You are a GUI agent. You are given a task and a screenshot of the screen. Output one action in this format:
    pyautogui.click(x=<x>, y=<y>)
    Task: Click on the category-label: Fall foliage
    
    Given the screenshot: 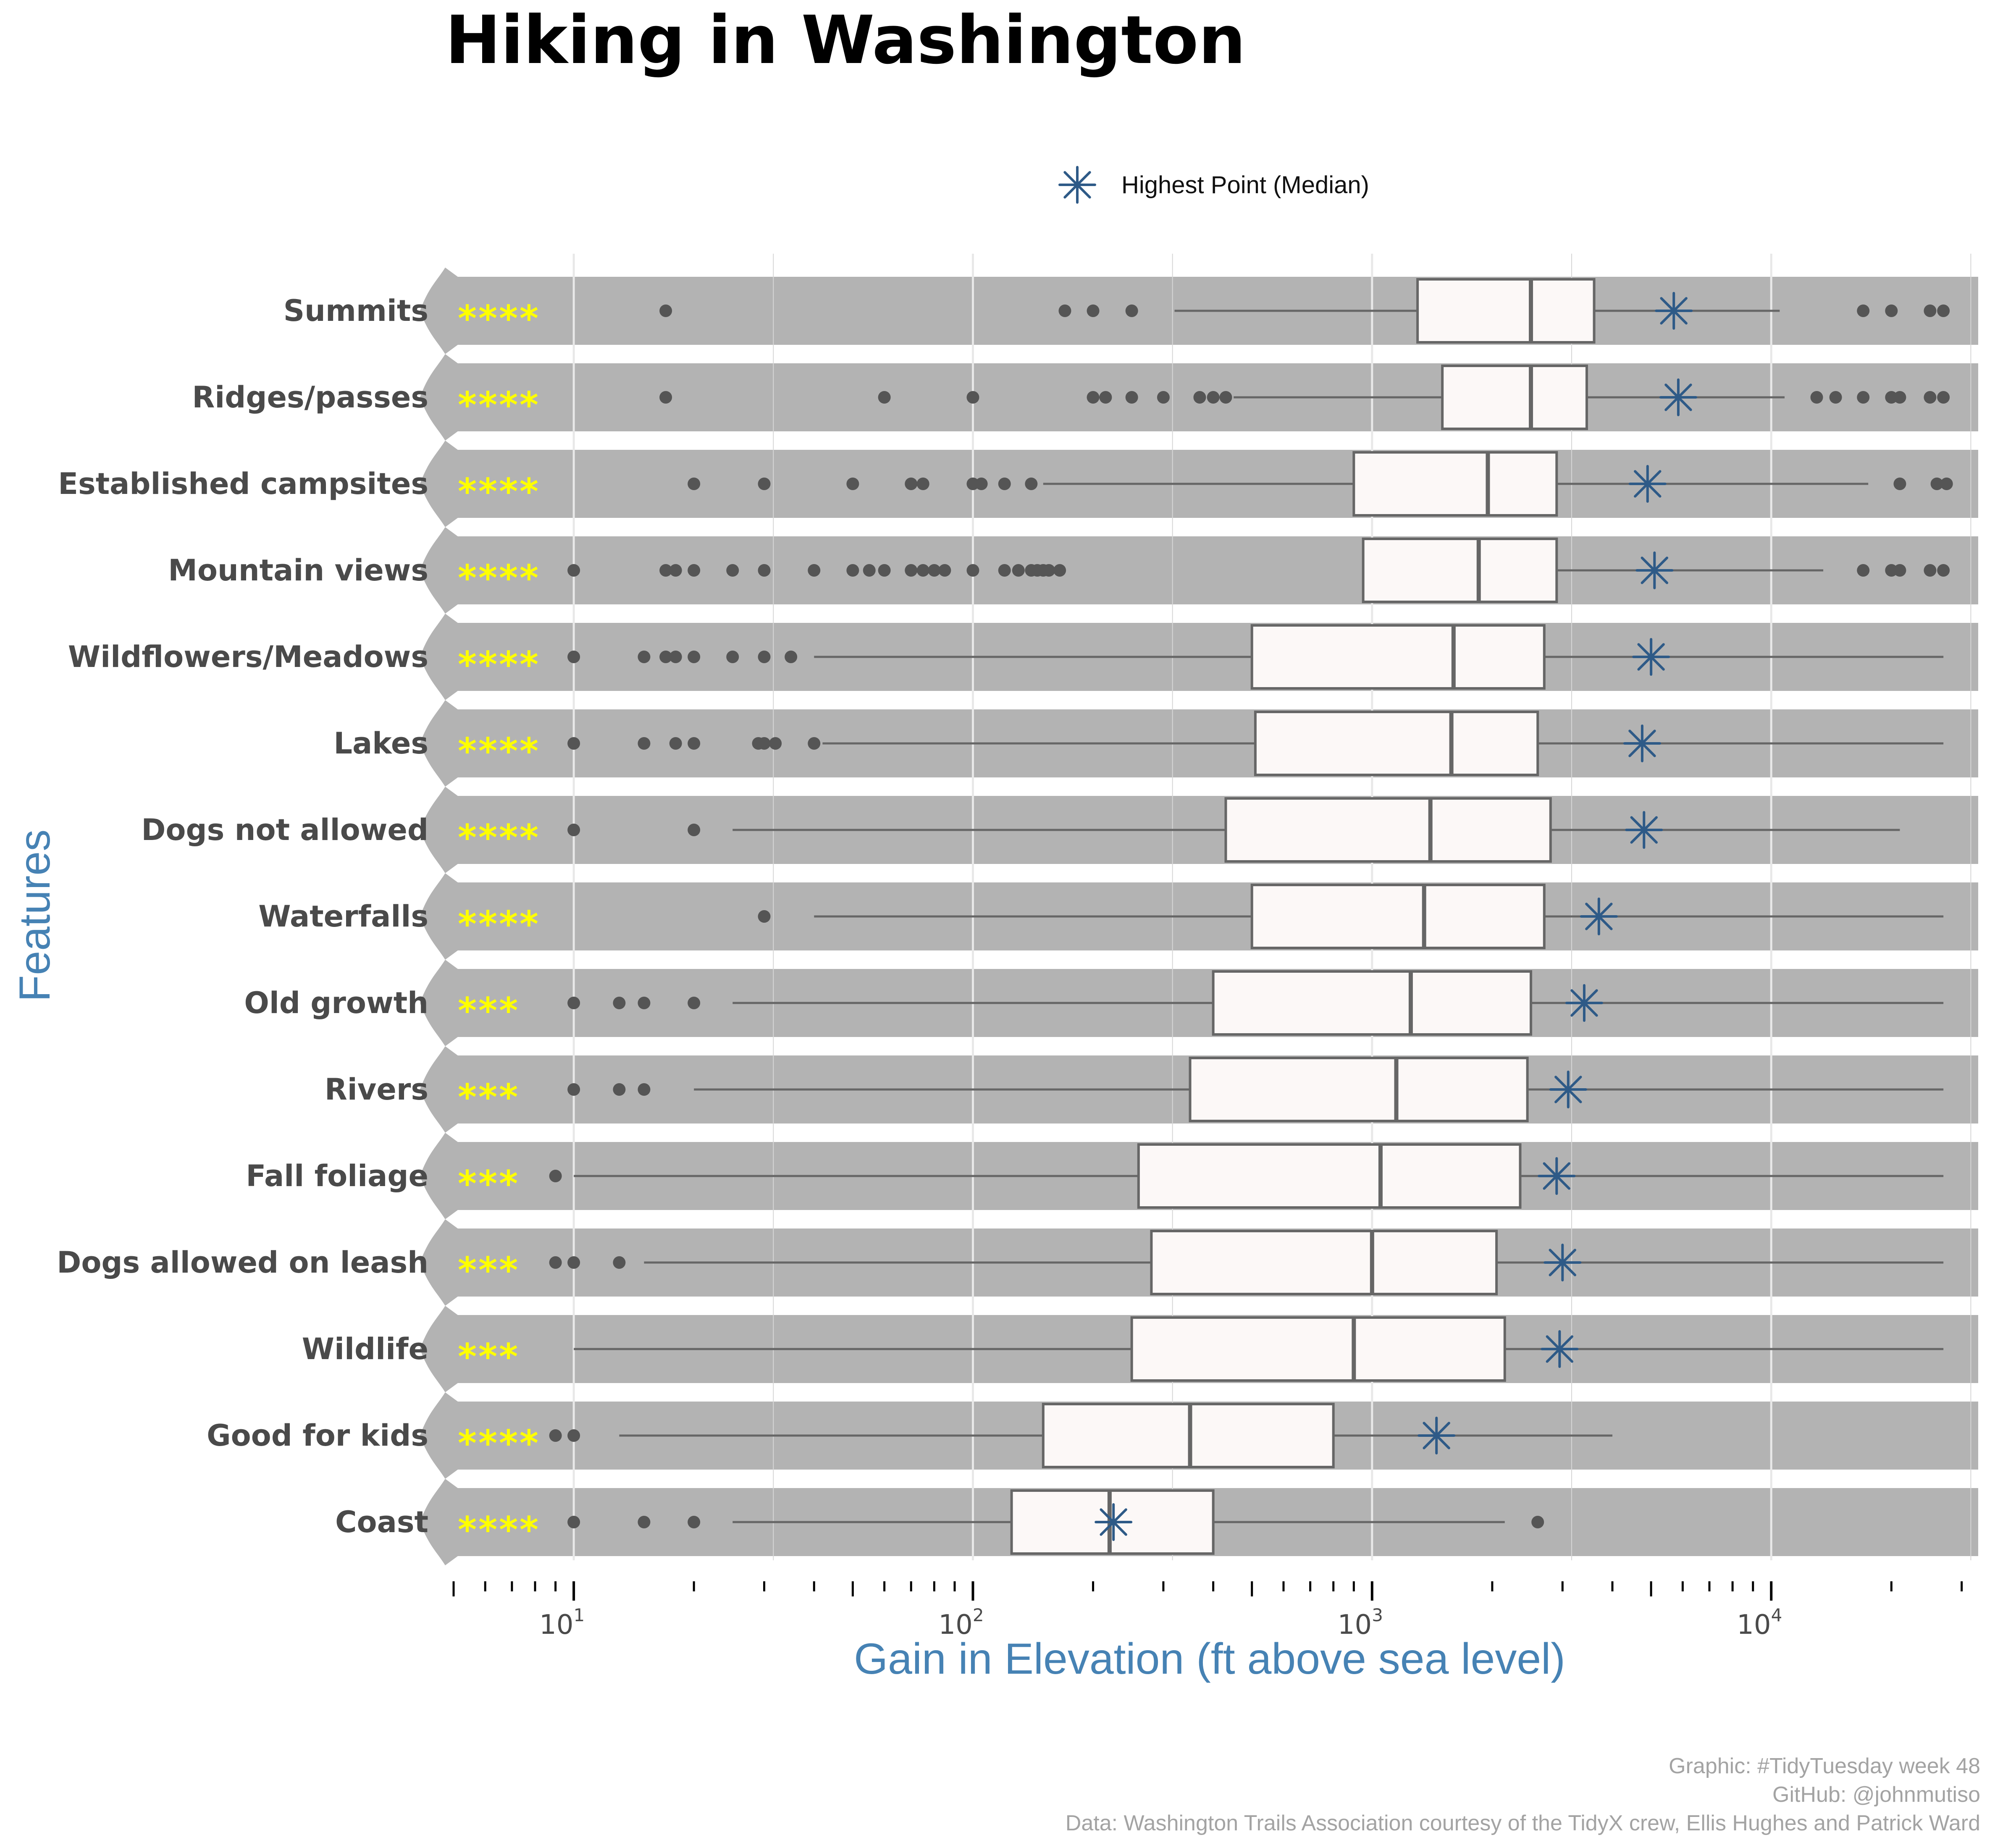 What is the action you would take?
    pyautogui.click(x=337, y=1176)
    